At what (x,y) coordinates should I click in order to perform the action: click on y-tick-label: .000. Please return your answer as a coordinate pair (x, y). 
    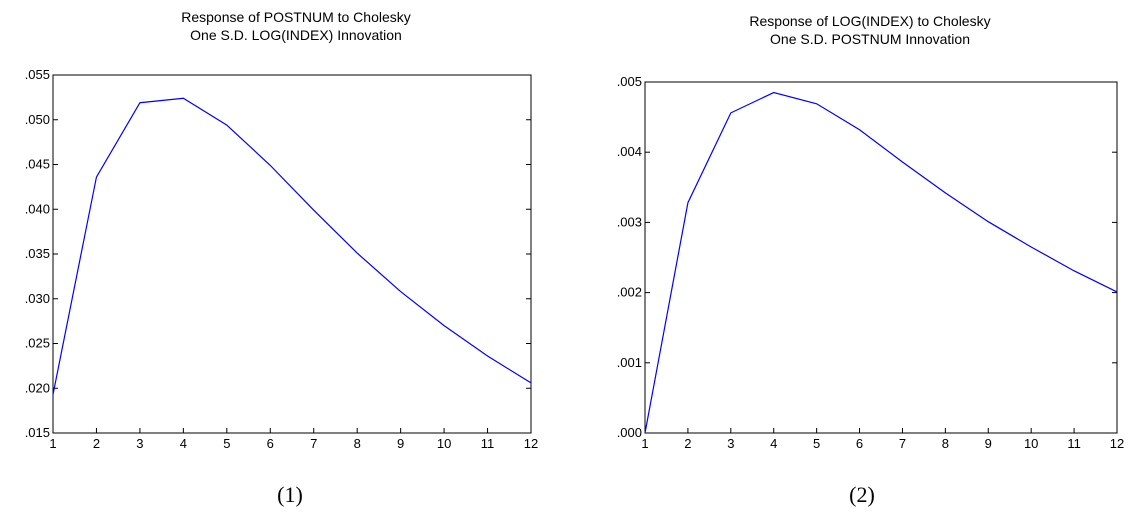
    Looking at the image, I should click on (629, 432).